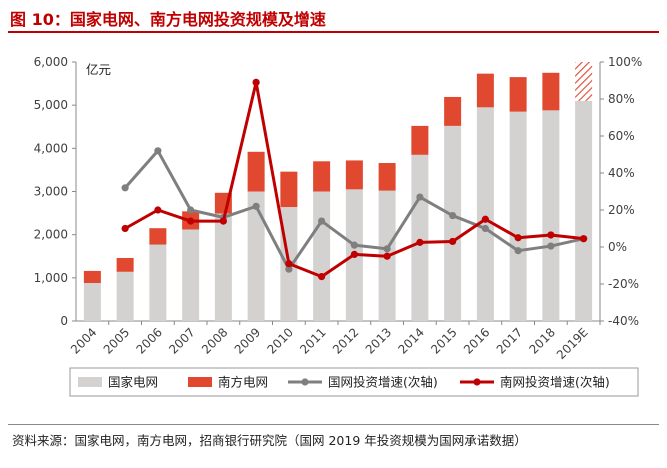 The height and width of the screenshot is (468, 667). What do you see at coordinates (51, 105) in the screenshot?
I see `y-tick-label: 5,000` at bounding box center [51, 105].